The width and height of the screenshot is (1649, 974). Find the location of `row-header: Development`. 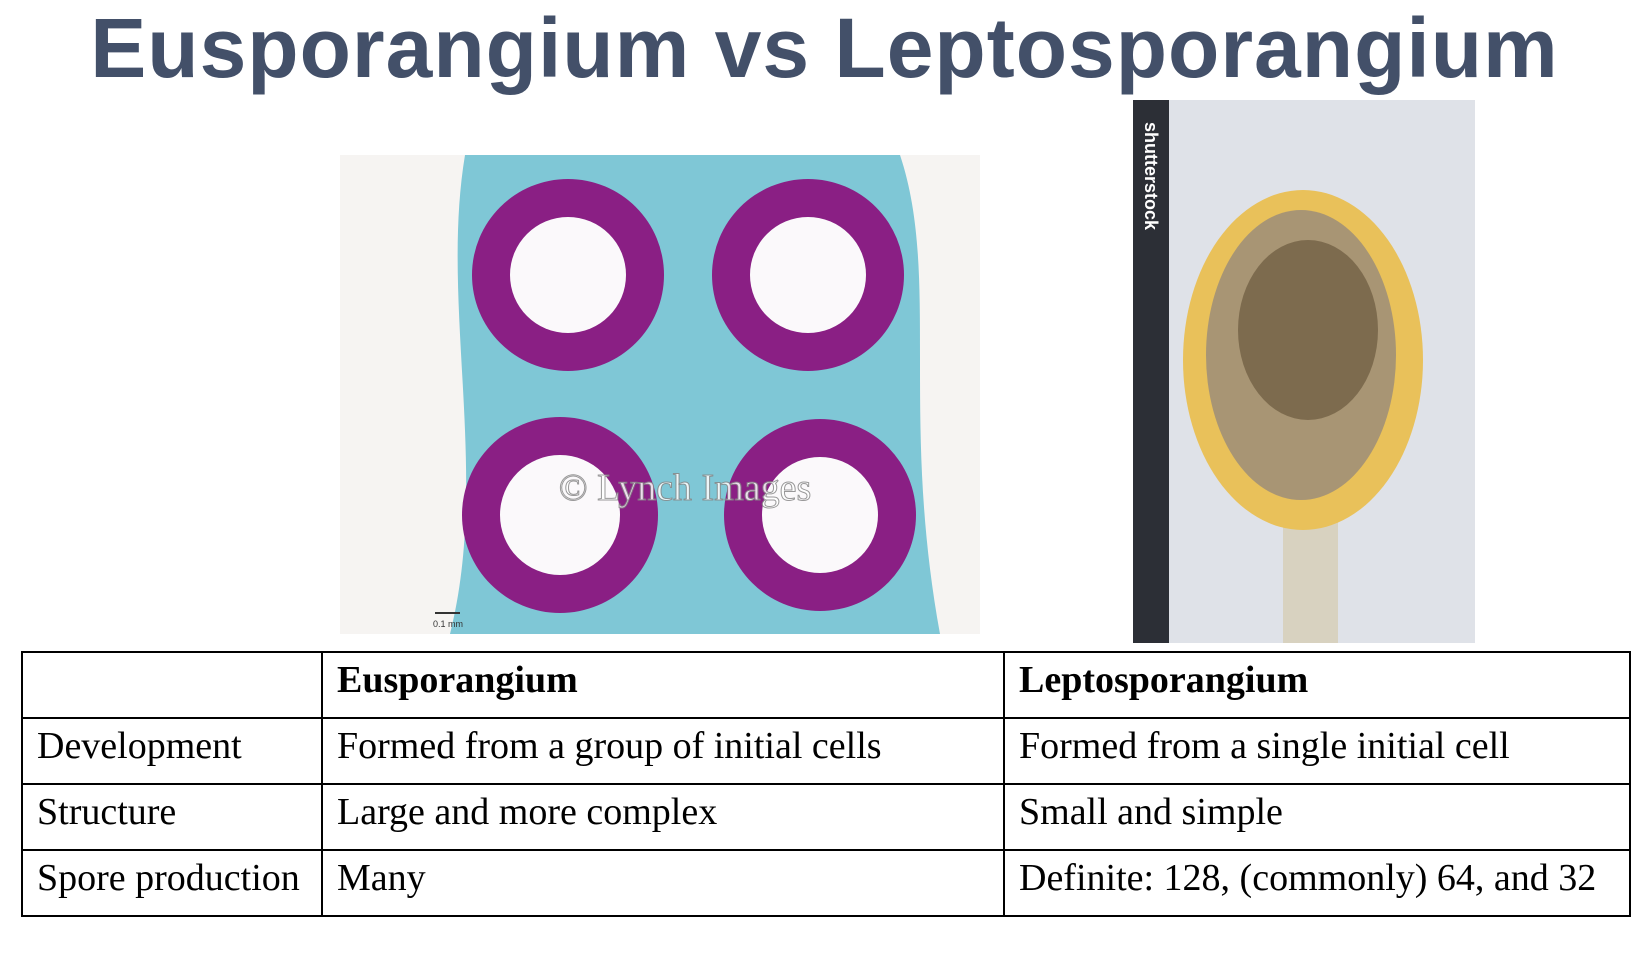

row-header: Development is located at coordinates (172, 751).